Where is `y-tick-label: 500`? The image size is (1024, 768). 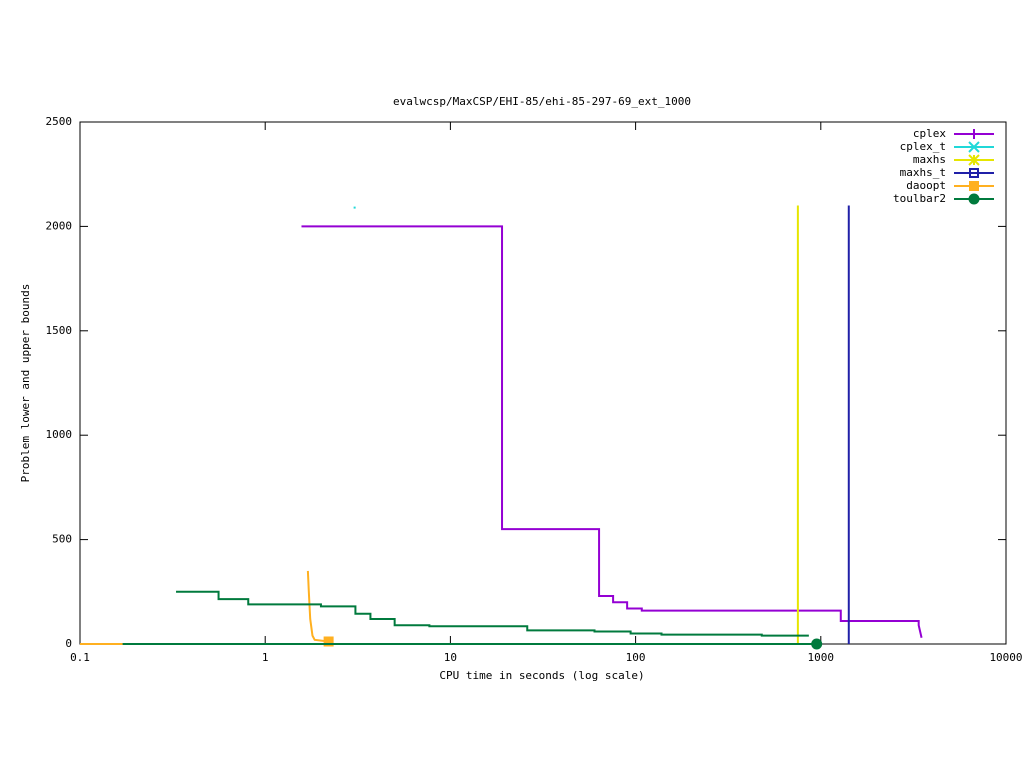
y-tick-label: 500 is located at coordinates (62, 539).